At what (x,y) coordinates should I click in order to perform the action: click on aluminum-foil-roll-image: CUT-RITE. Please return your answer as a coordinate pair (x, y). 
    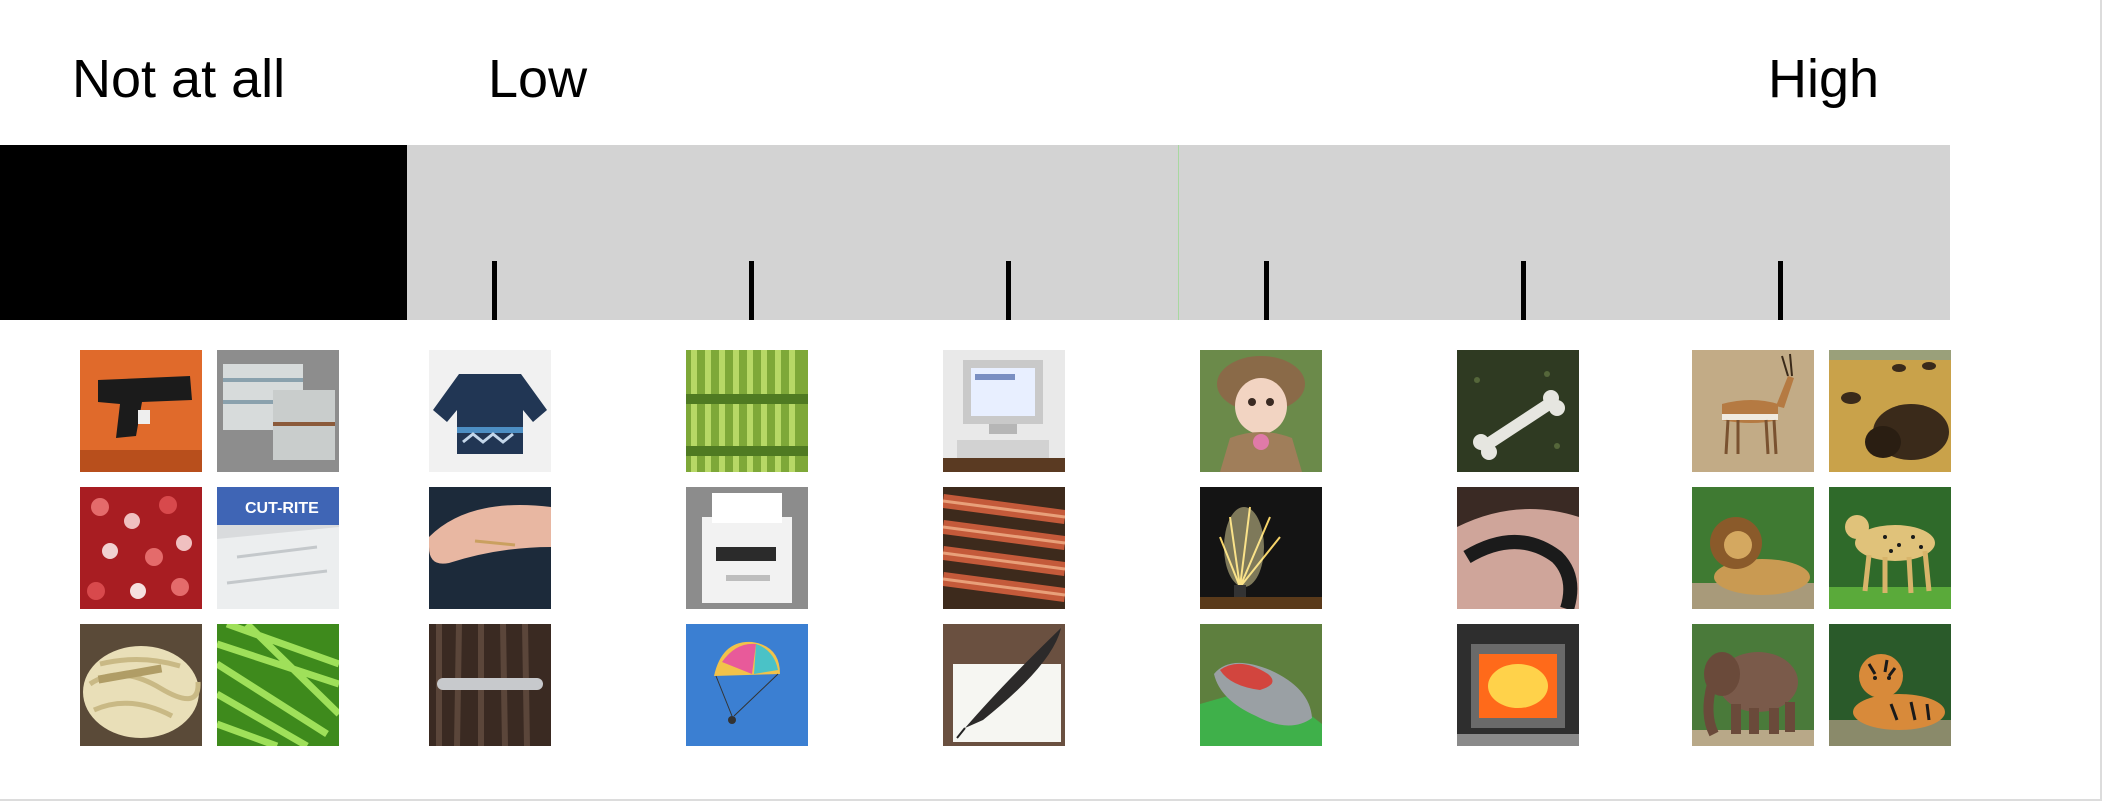
    Looking at the image, I should click on (278, 548).